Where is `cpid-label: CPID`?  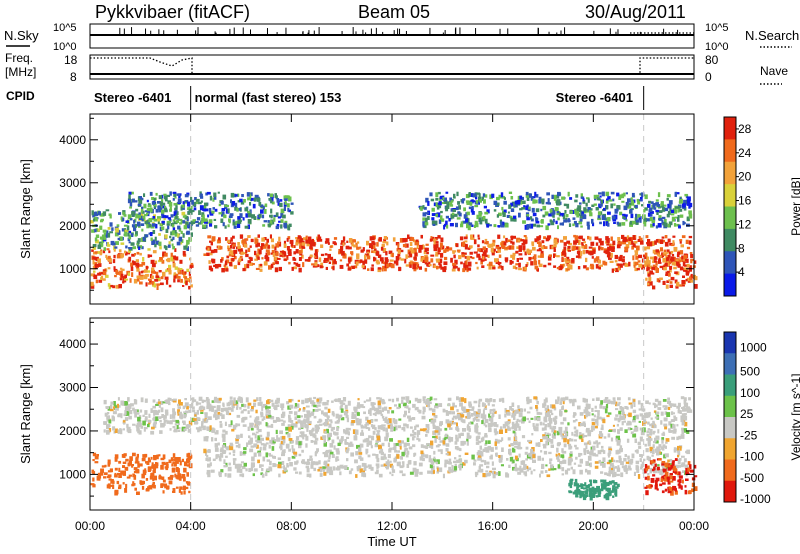
cpid-label: CPID is located at coordinates (20, 96).